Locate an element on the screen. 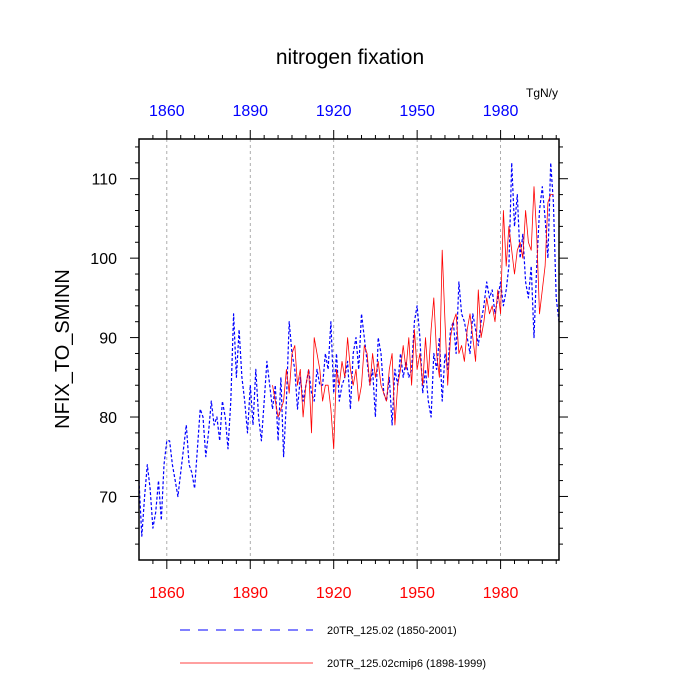 Image resolution: width=700 pixels, height=700 pixels. x-tick-label-bottom: 1950 is located at coordinates (417, 593).